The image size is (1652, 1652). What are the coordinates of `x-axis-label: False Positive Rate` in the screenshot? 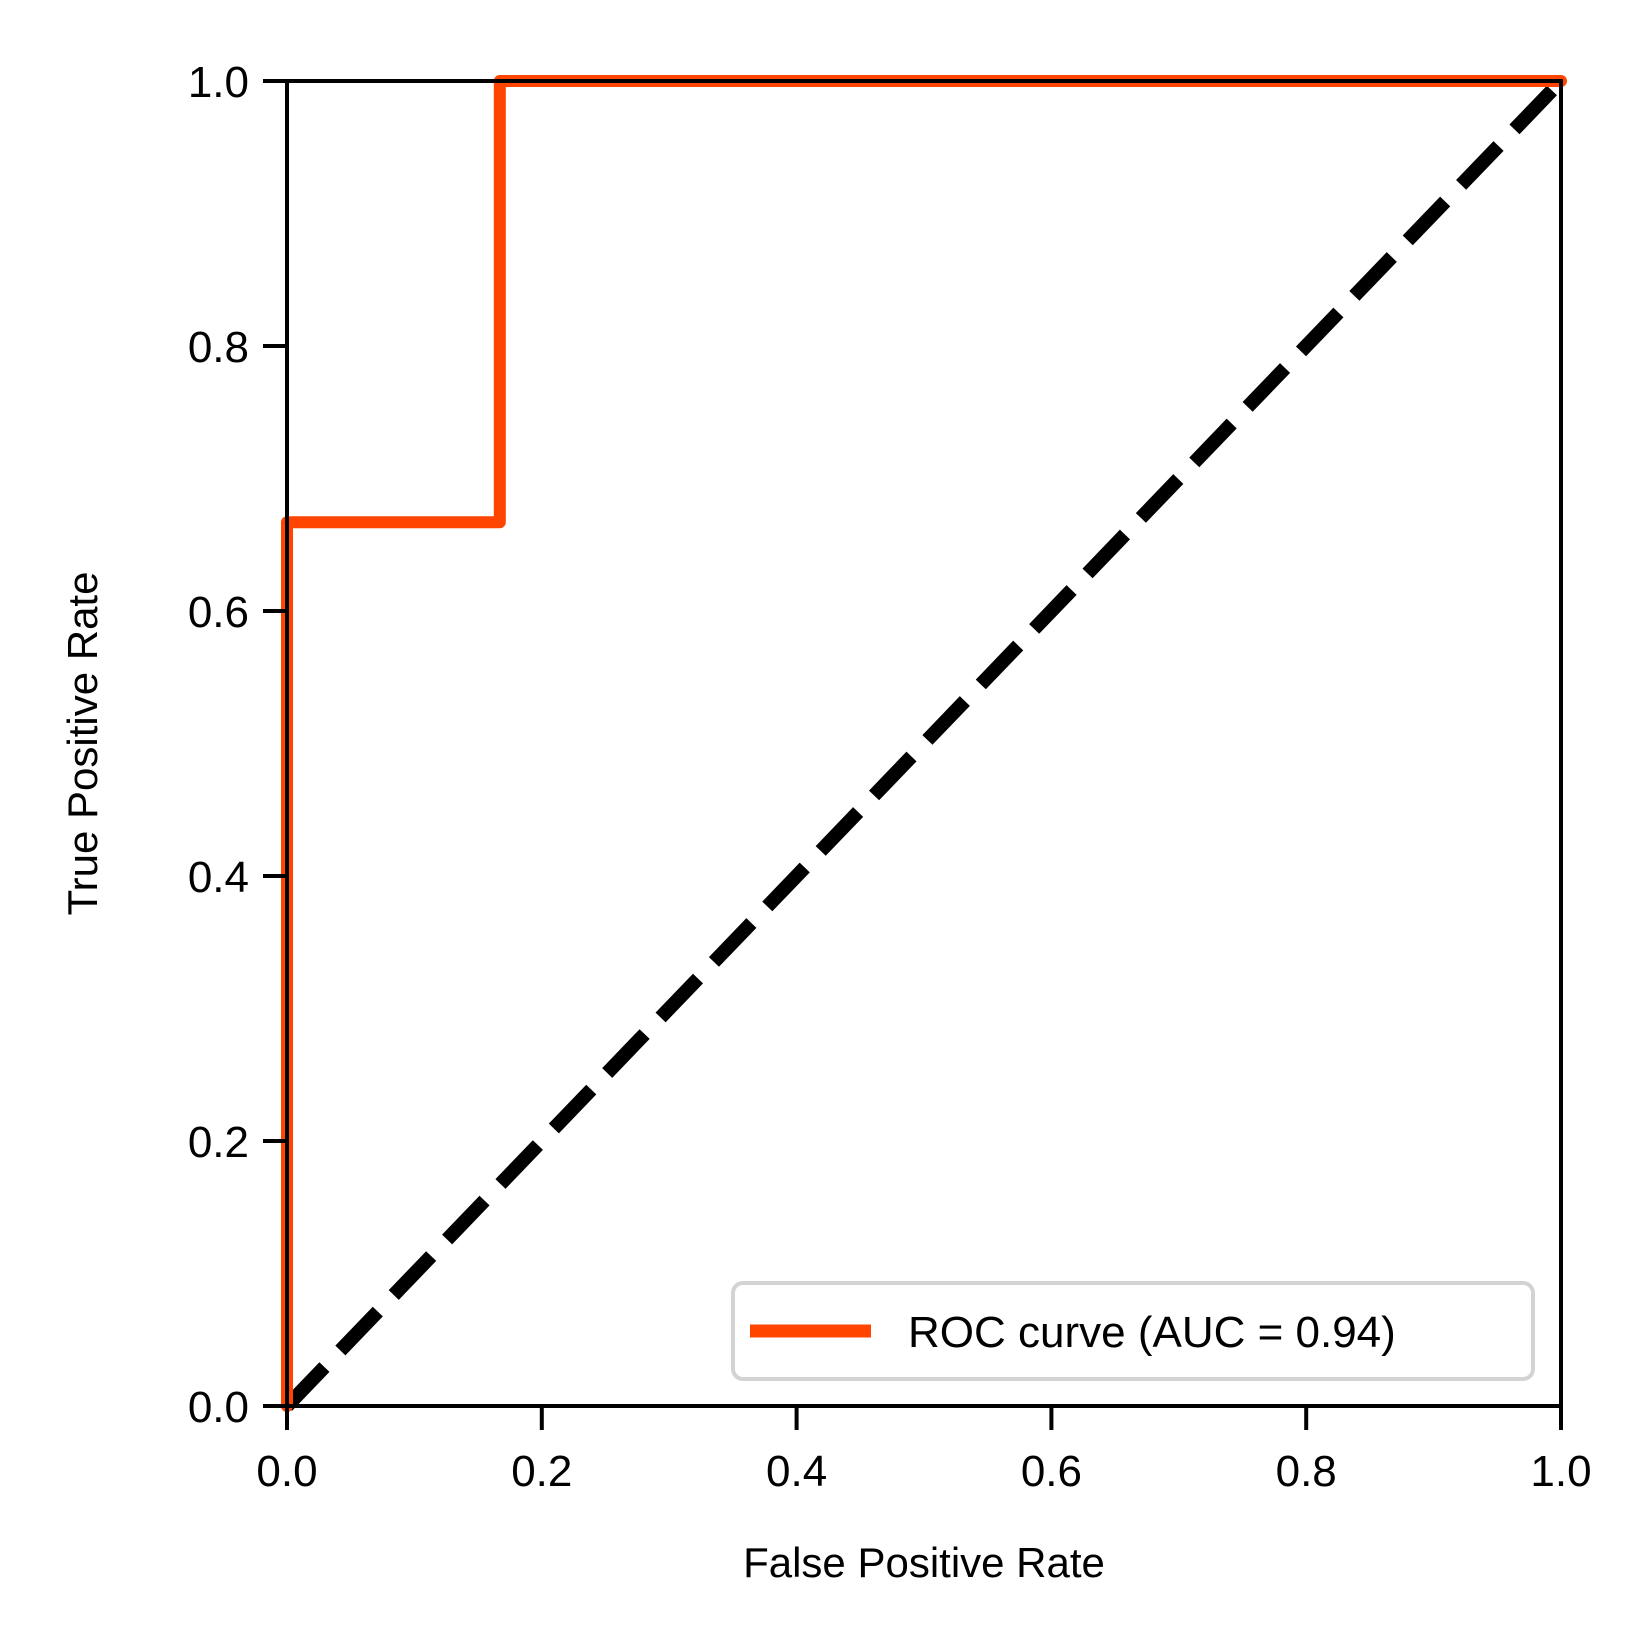 It's located at (924, 1562).